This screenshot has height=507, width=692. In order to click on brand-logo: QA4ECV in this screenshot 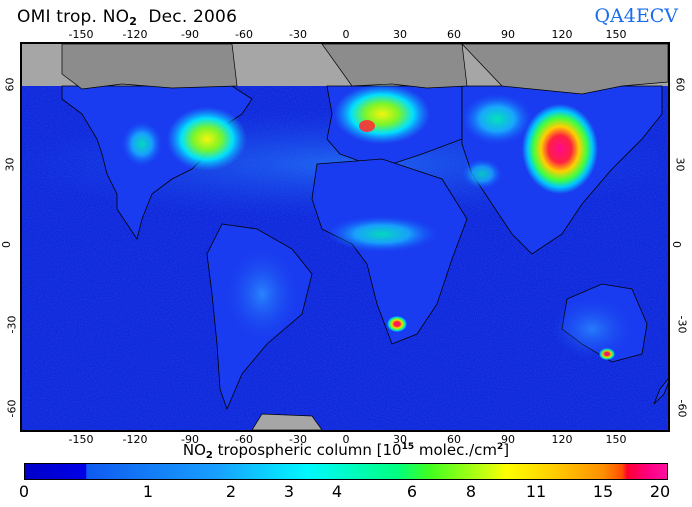, I will do `click(636, 16)`.